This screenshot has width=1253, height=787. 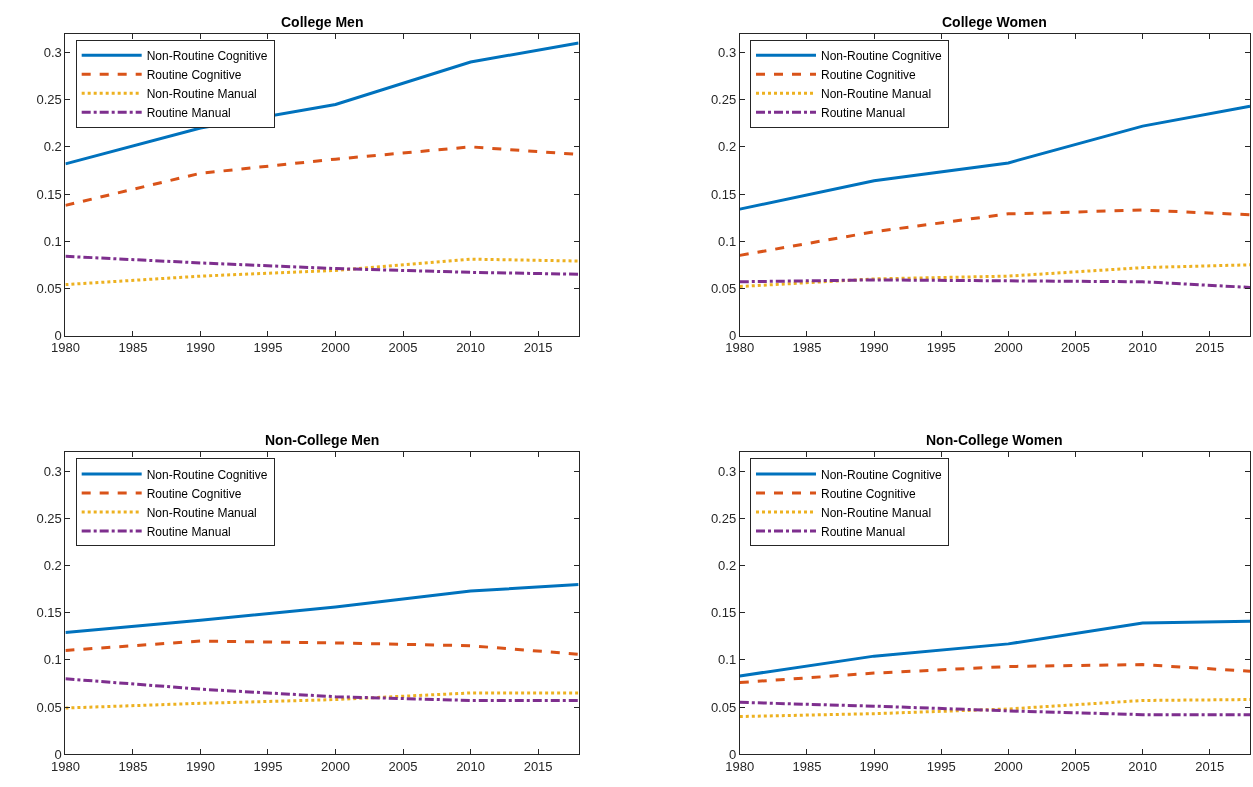 I want to click on chart-title: Non-College Women, so click(x=994, y=440).